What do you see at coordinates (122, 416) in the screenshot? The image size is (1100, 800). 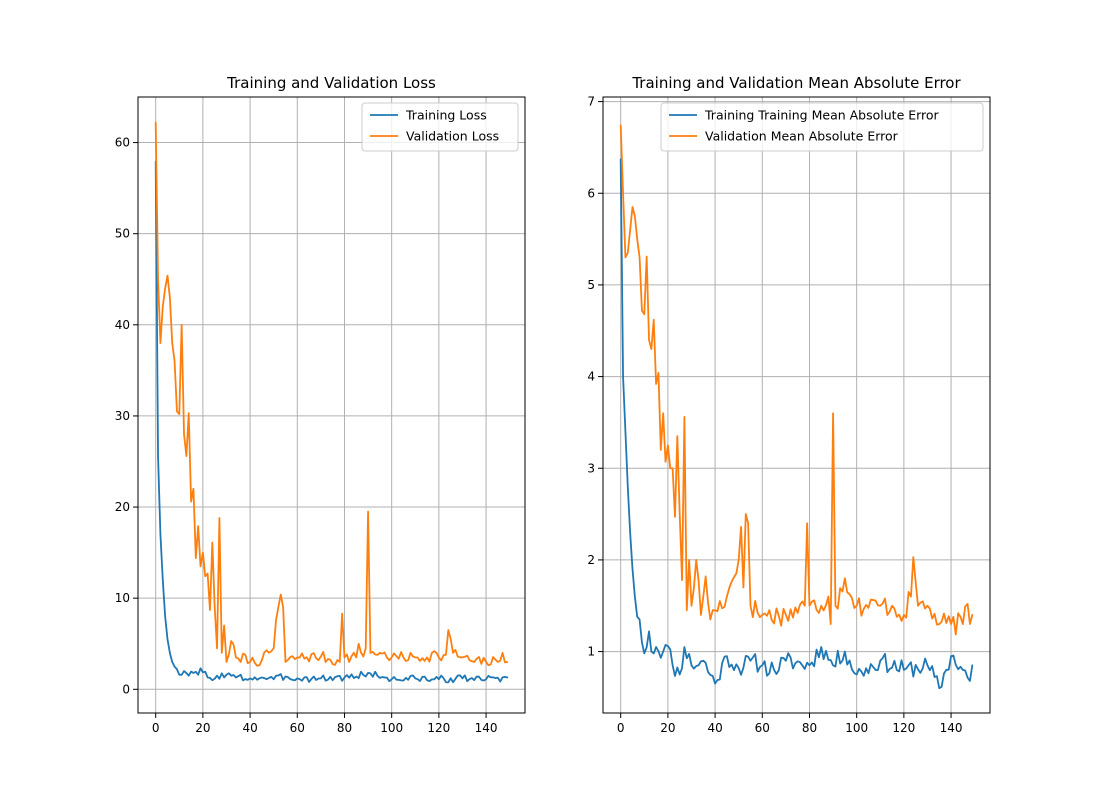 I see `y-tick-label: 30` at bounding box center [122, 416].